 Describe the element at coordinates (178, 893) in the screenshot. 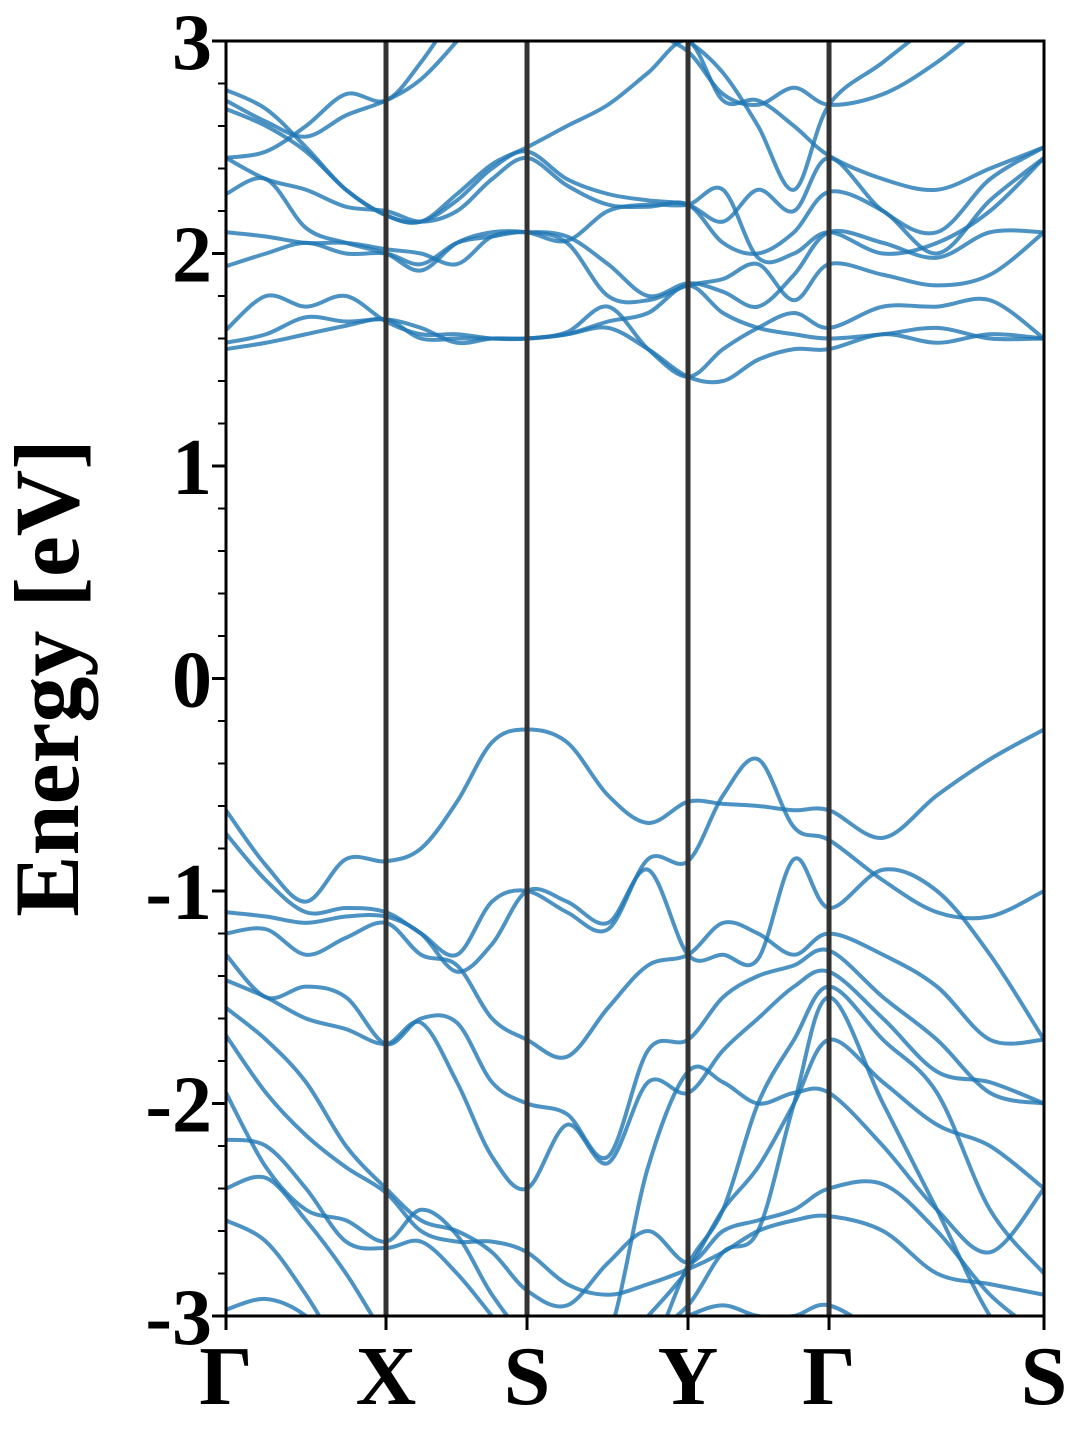

I see `y-tick-label: -1` at that location.